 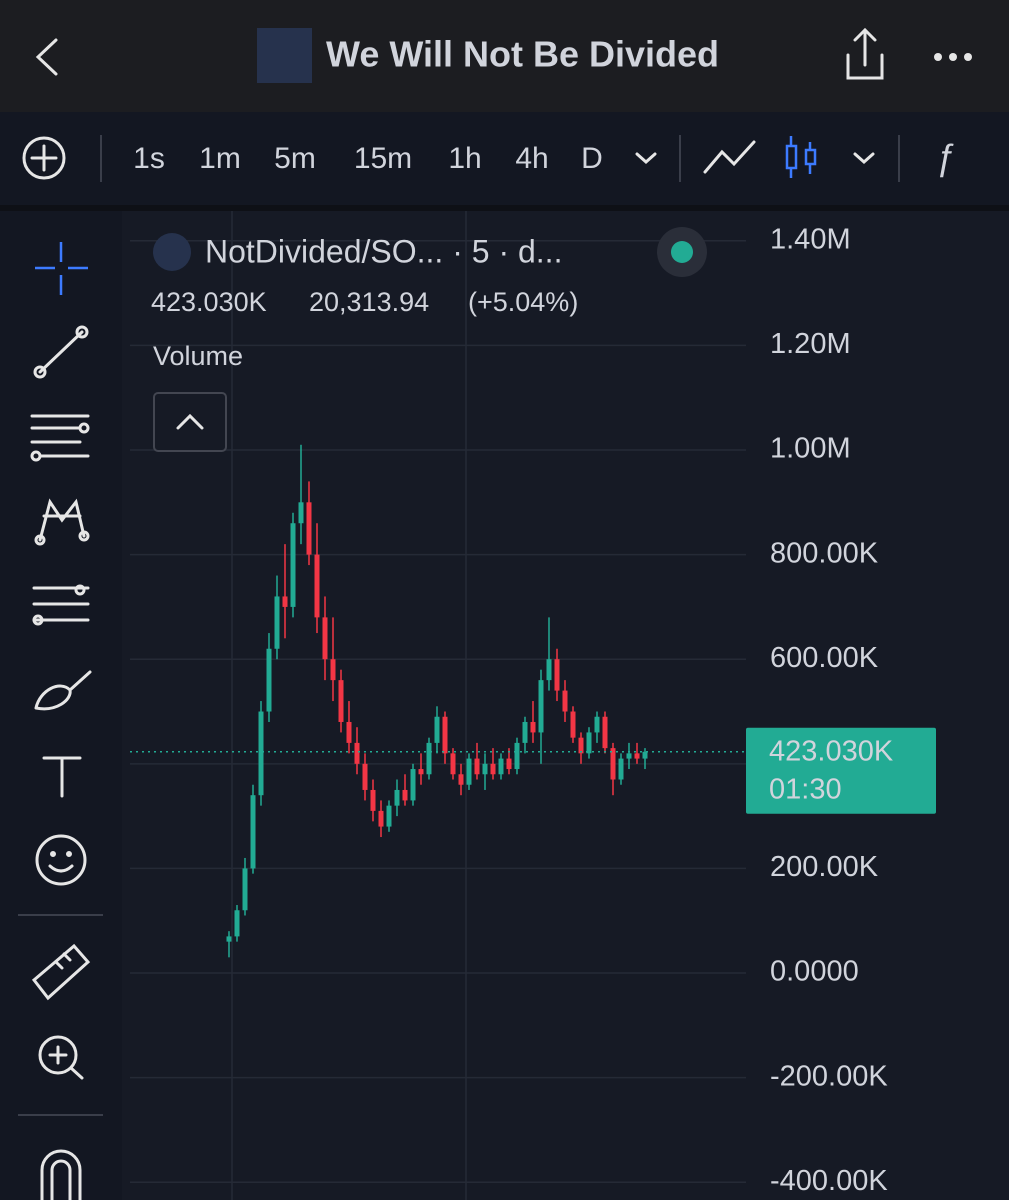 What do you see at coordinates (504, 208) in the screenshot?
I see `divider` at bounding box center [504, 208].